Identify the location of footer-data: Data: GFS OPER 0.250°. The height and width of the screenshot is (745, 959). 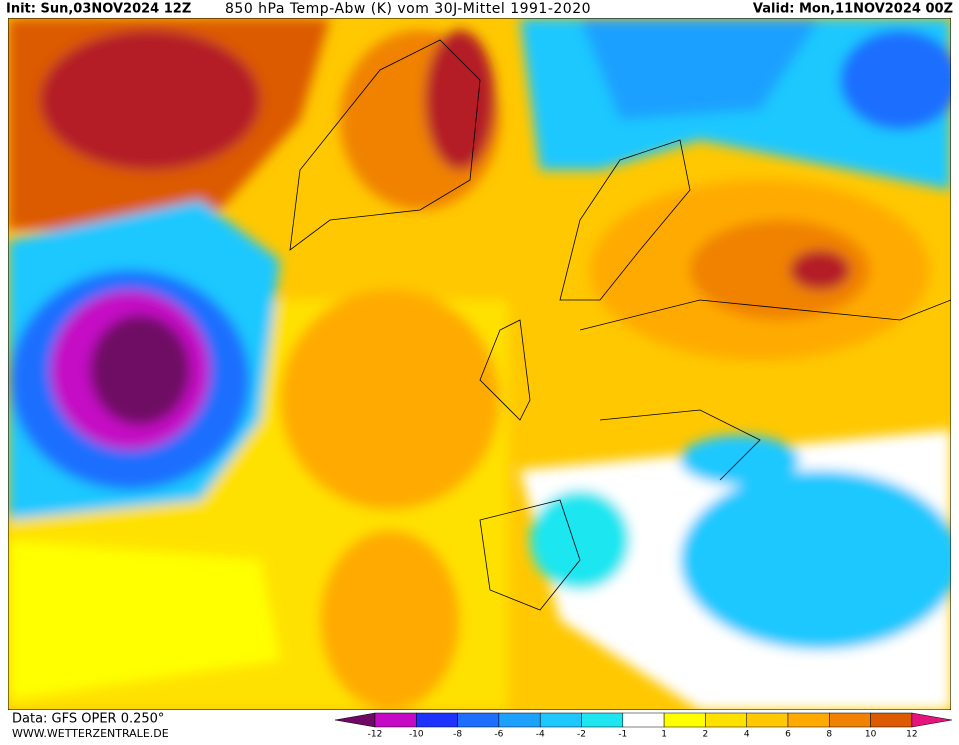
(88, 719).